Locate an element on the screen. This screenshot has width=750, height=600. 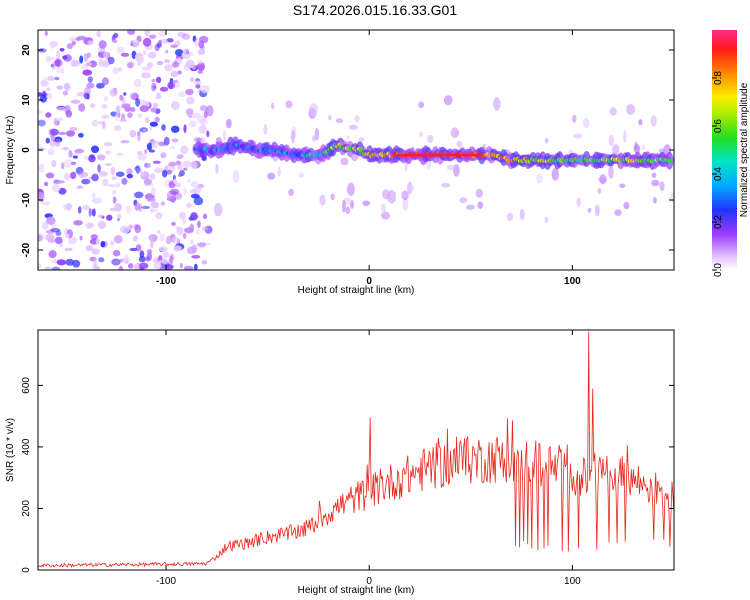
colorbar-tick-label: 0.6 is located at coordinates (718, 126).